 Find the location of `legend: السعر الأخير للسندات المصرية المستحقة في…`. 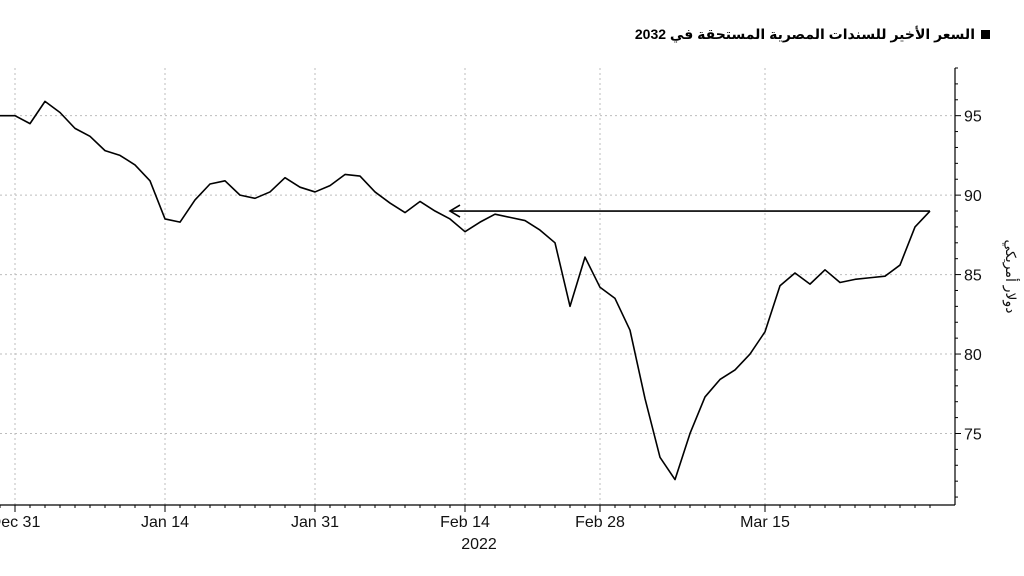

legend: السعر الأخير للسندات المصرية المستحقة في… is located at coordinates (812, 34).